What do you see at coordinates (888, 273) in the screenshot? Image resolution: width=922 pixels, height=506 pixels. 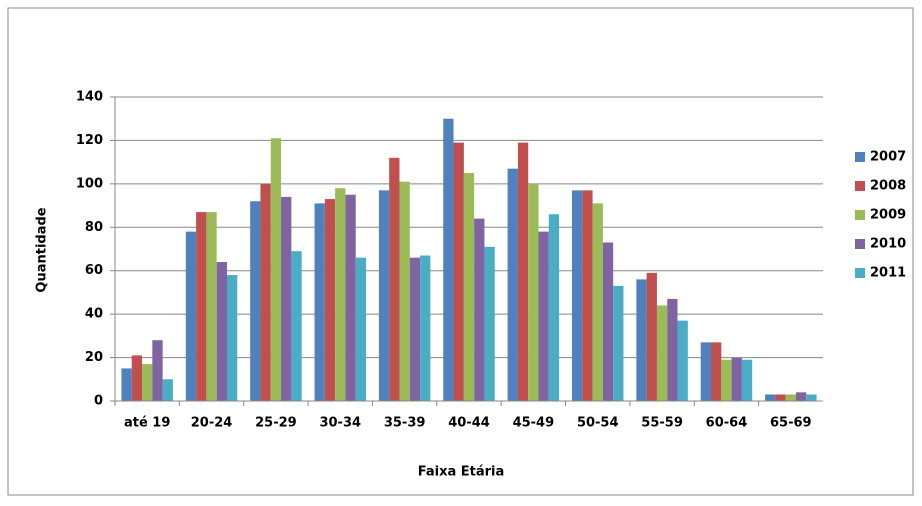 I see `legend-label: 2011` at bounding box center [888, 273].